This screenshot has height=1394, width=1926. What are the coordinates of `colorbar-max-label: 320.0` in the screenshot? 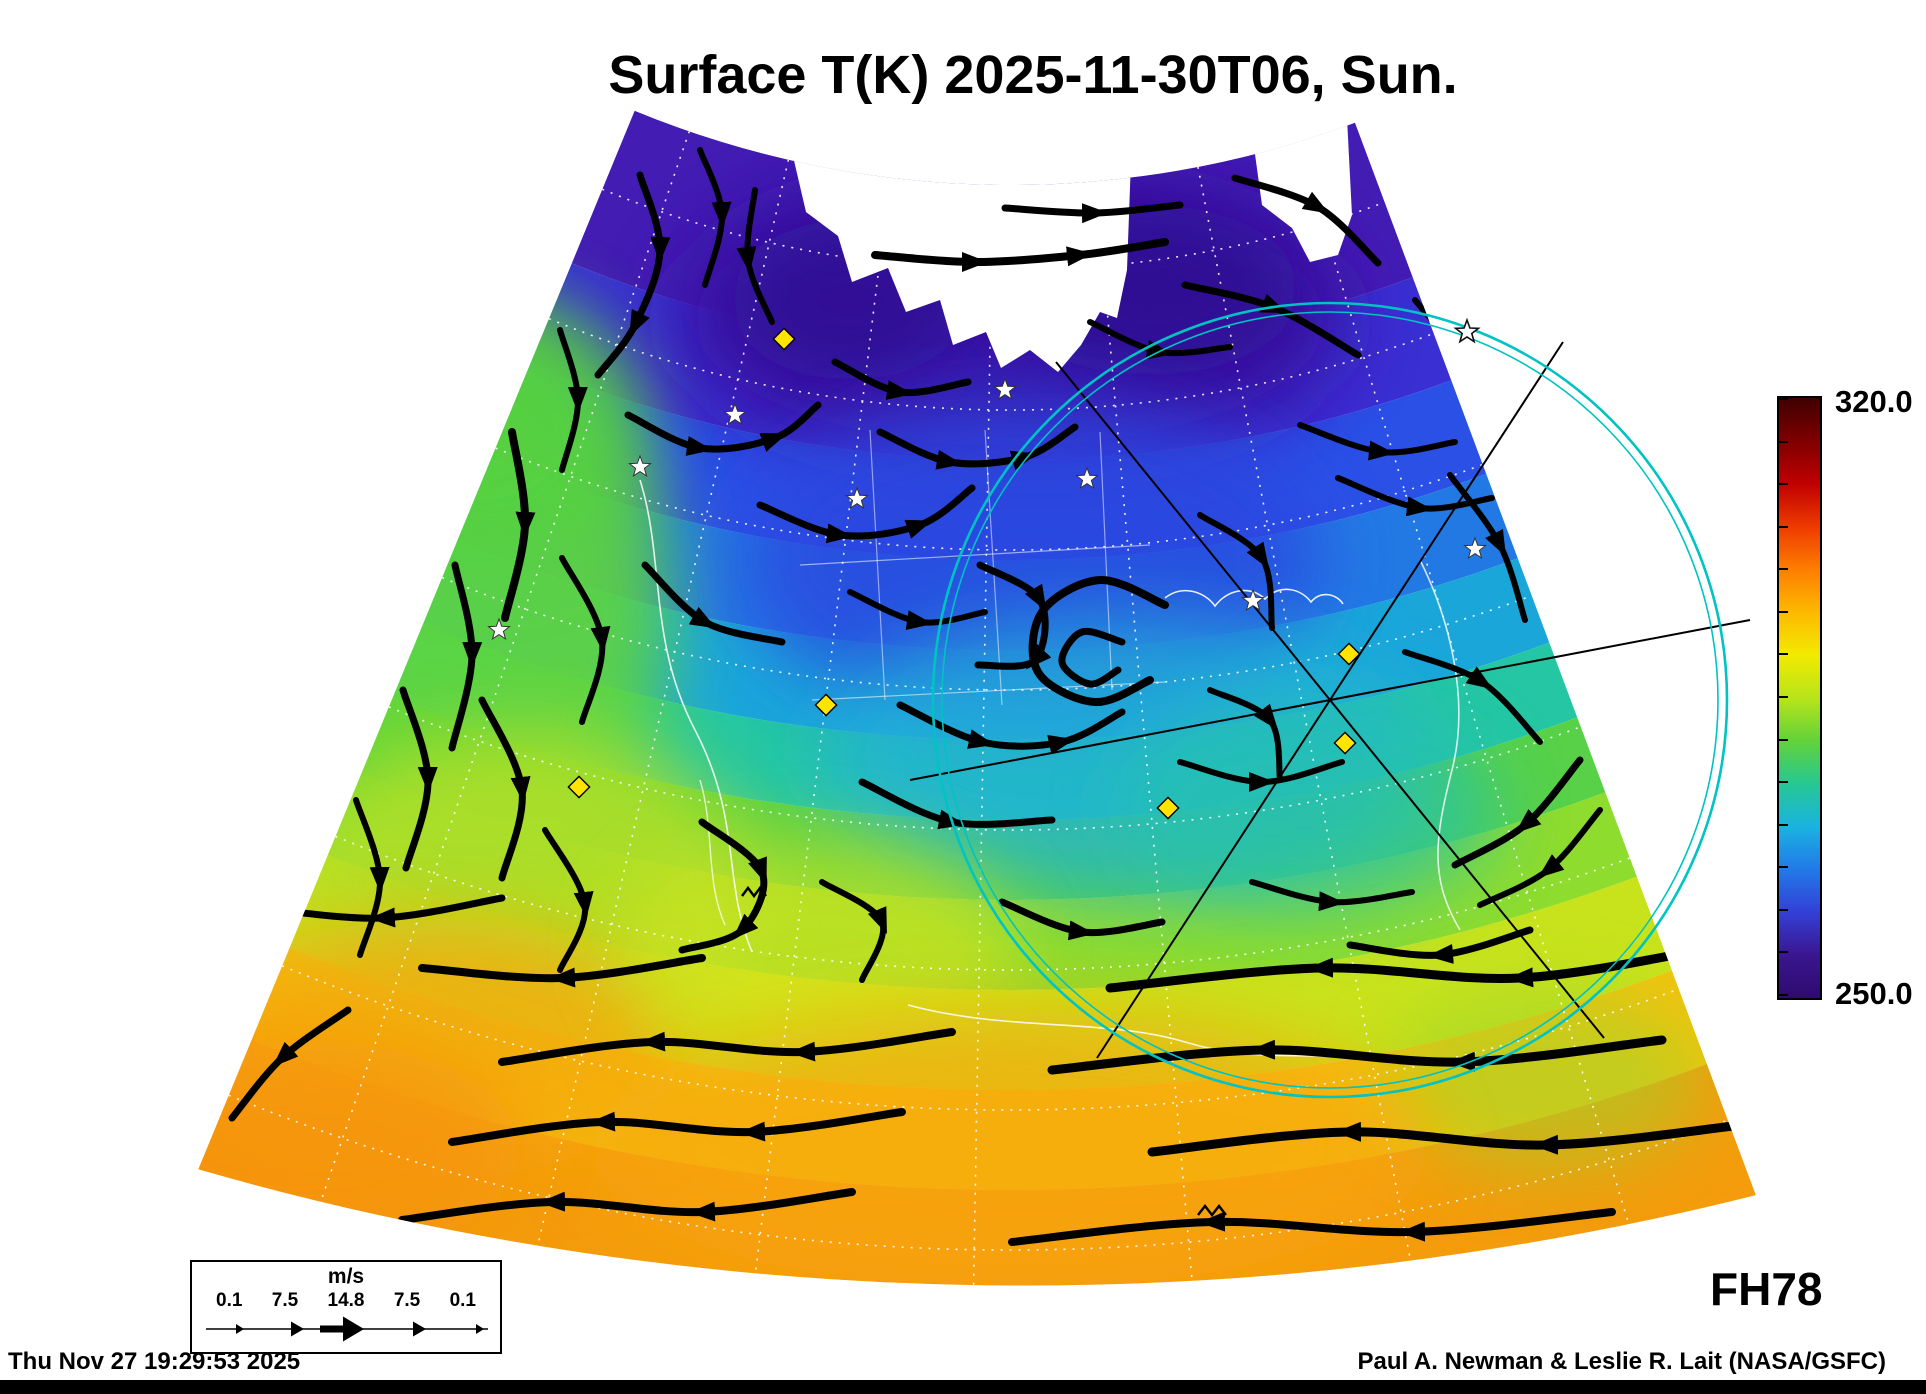 It's located at (1874, 401).